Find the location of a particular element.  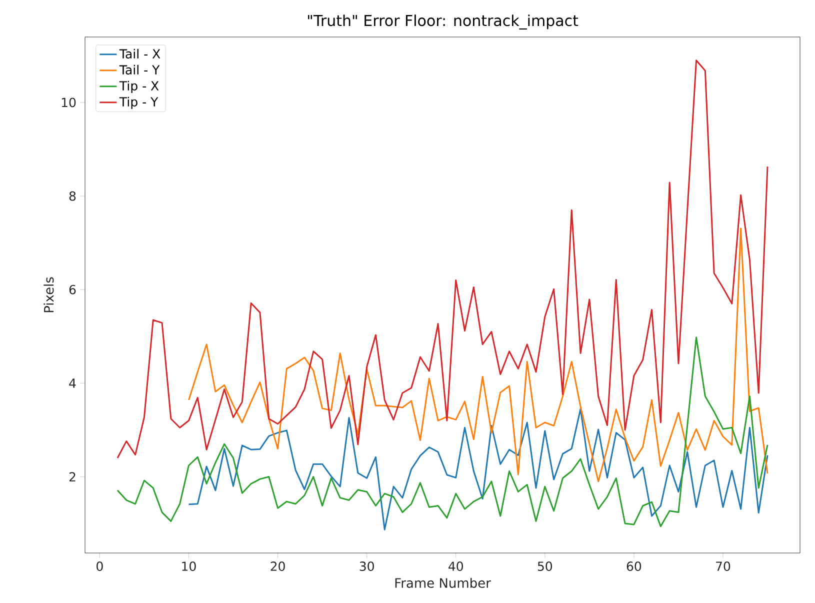

chart-title: "Truth" Error Floor: nontrack_impact is located at coordinates (443, 22).